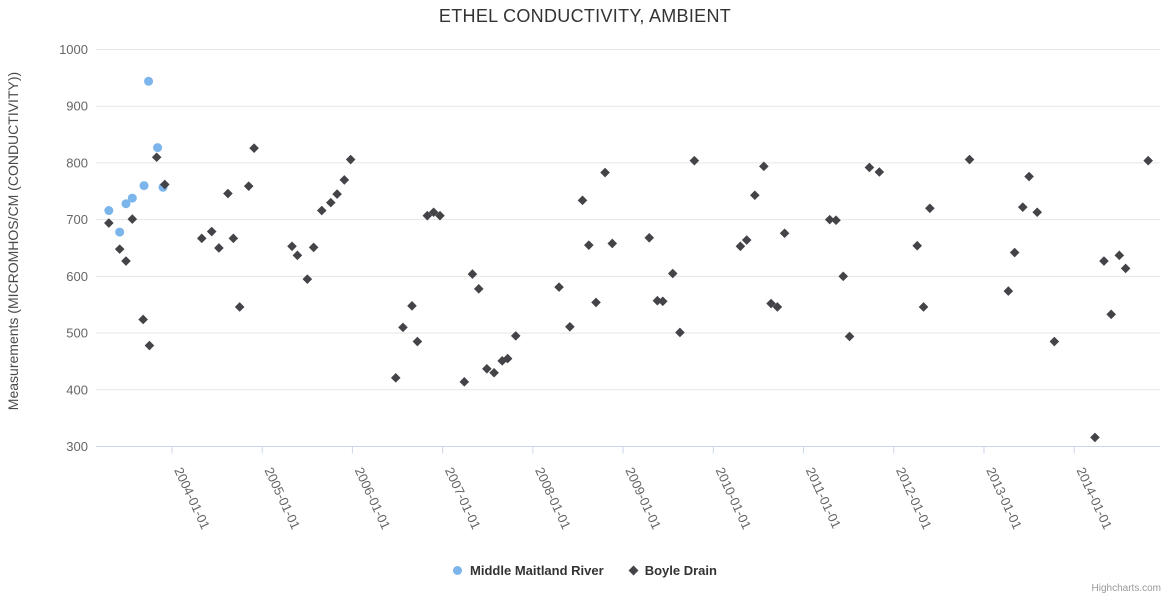  I want to click on x-axis-label: 2008-01-01, so click(553, 498).